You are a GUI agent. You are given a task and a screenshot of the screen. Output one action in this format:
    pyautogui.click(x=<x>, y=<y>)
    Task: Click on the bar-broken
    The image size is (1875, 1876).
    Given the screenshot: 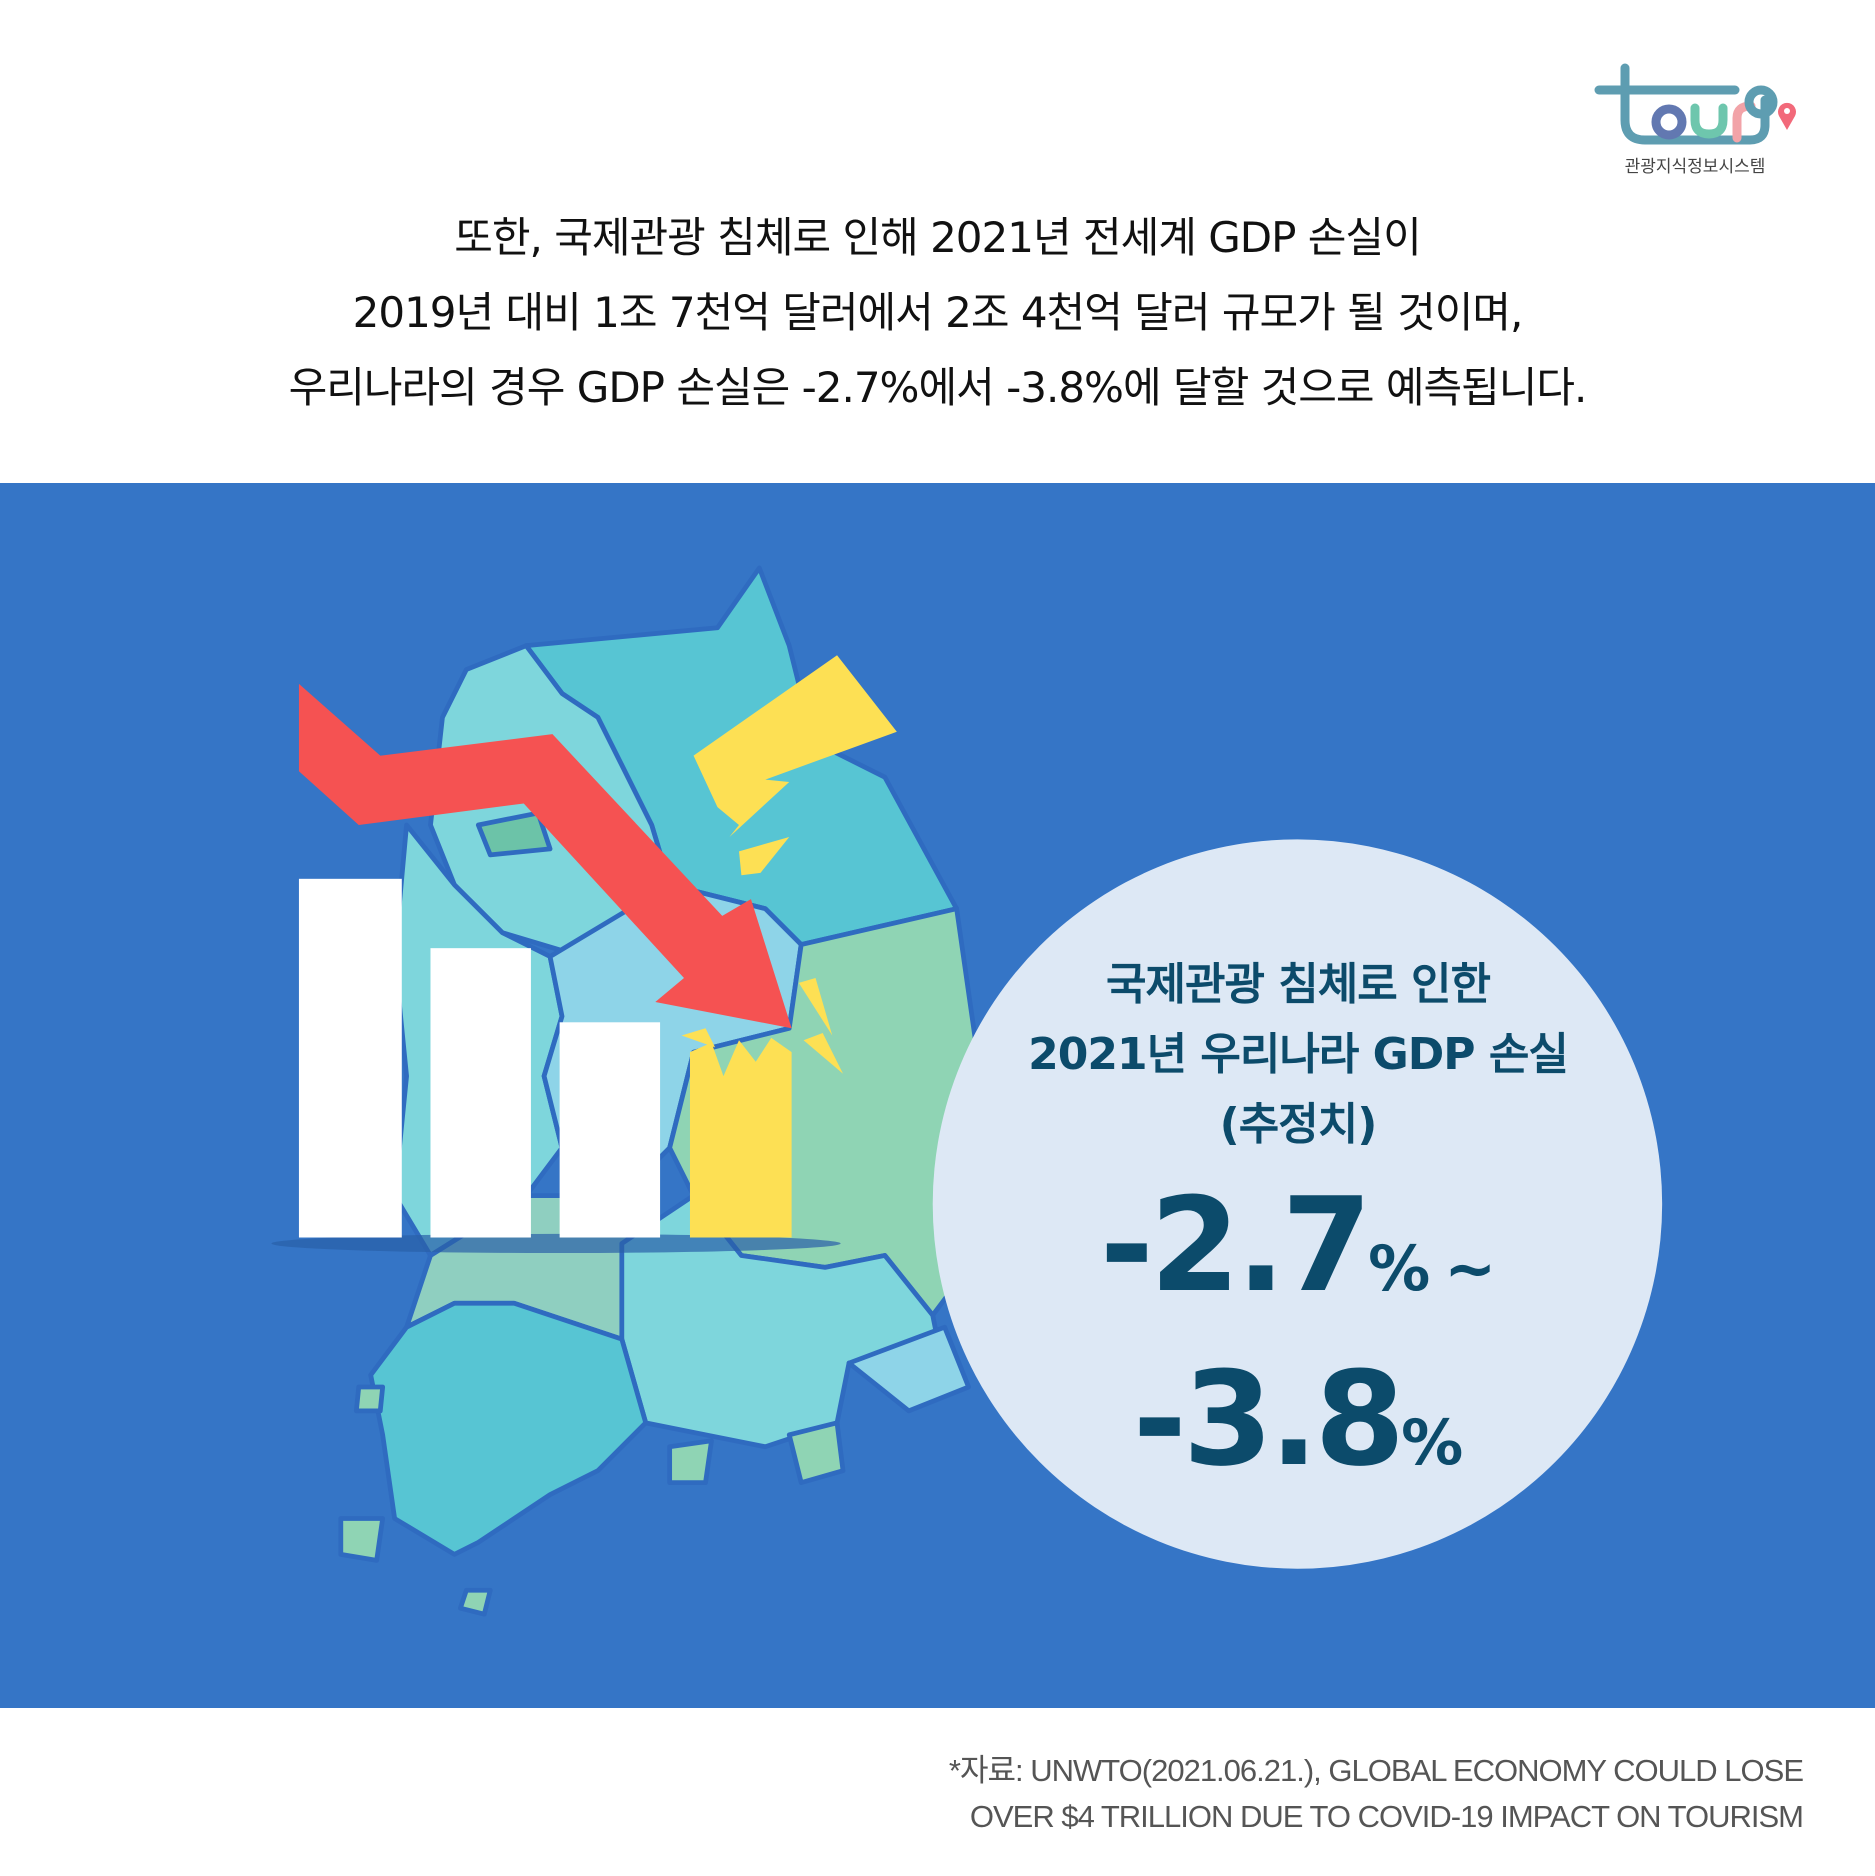 What is the action you would take?
    pyautogui.click(x=740, y=1137)
    